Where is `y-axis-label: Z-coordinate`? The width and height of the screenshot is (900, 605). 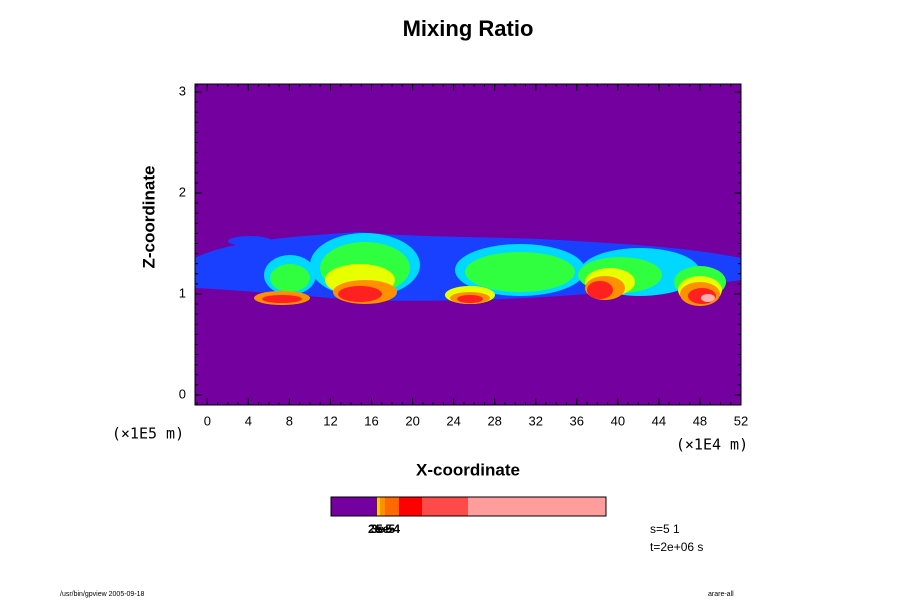
y-axis-label: Z-coordinate is located at coordinates (148, 217).